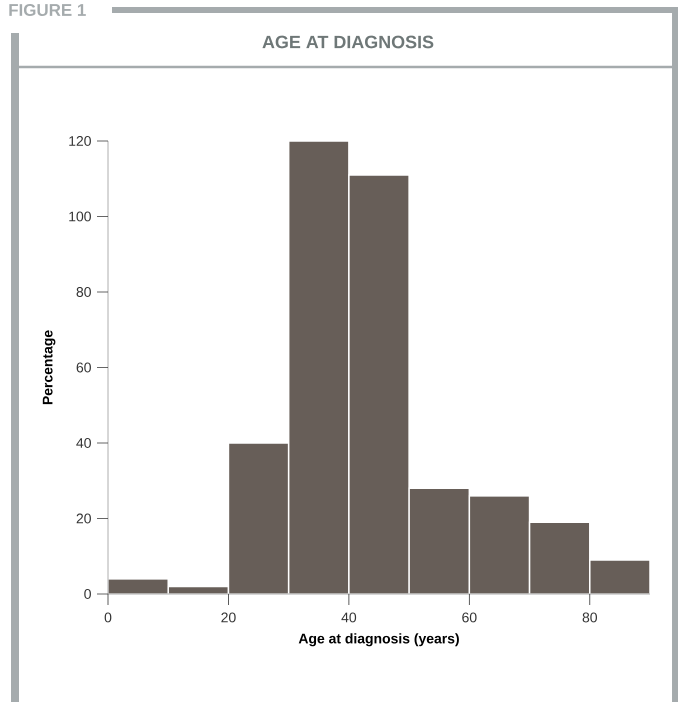  I want to click on caption: FIGURE 1, so click(47, 10).